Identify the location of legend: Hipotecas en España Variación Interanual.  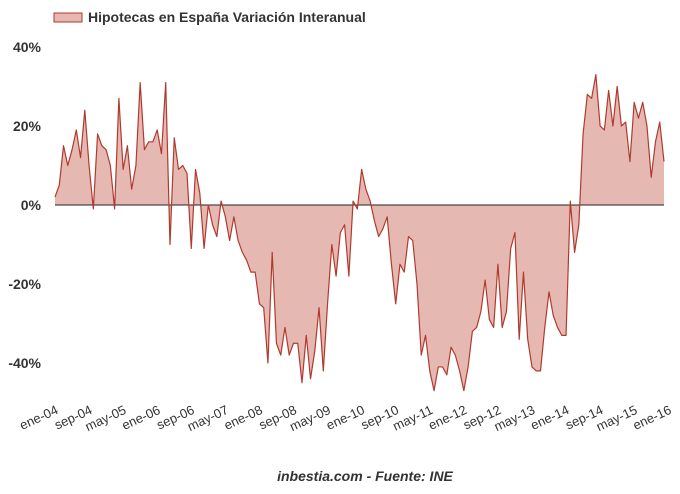
(209, 17).